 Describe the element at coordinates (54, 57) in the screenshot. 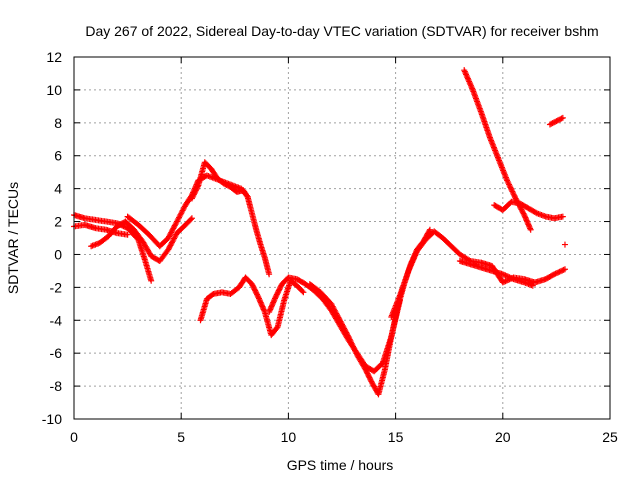

I see `y-tick-label: 12` at that location.